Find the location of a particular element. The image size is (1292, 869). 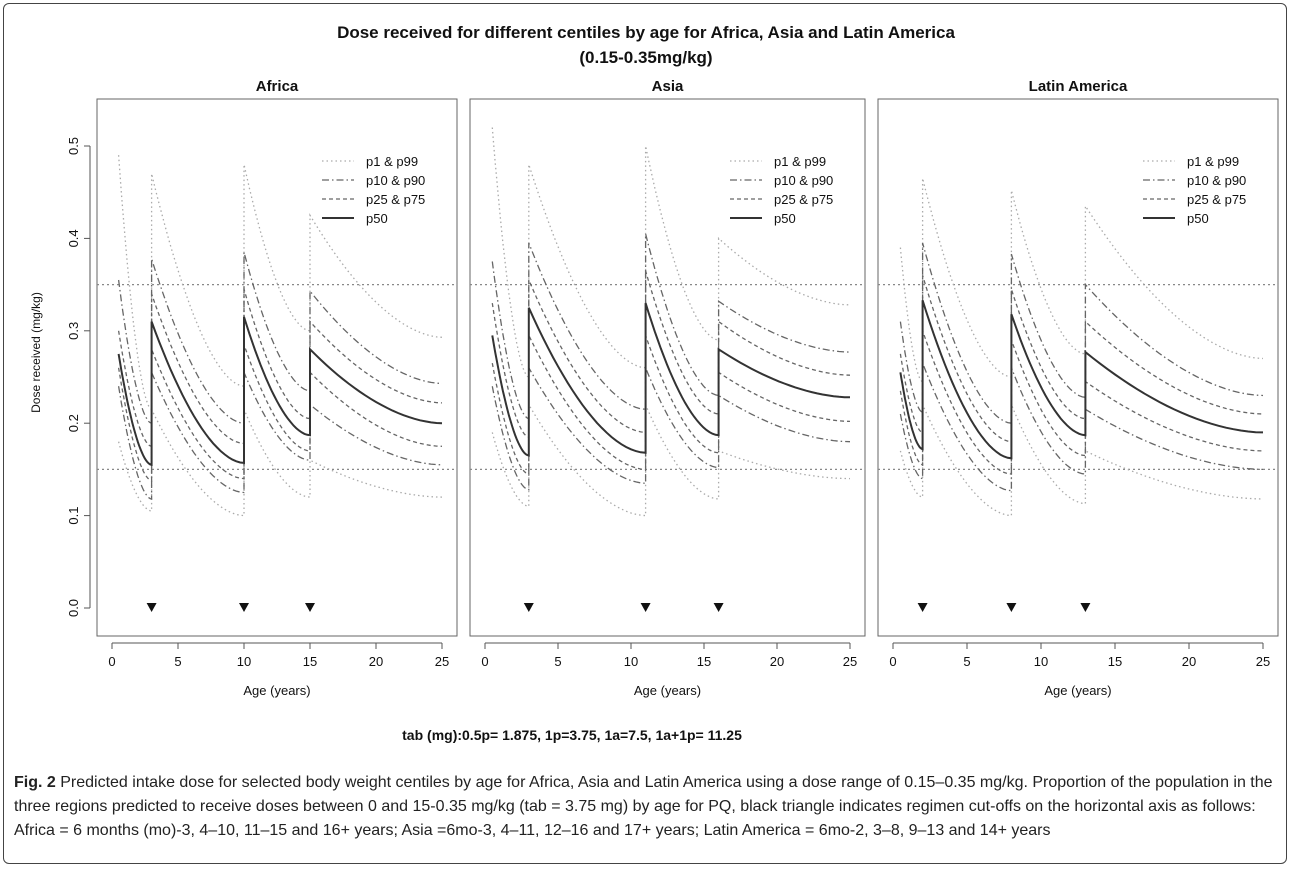

panel-title: Asia is located at coordinates (668, 86).